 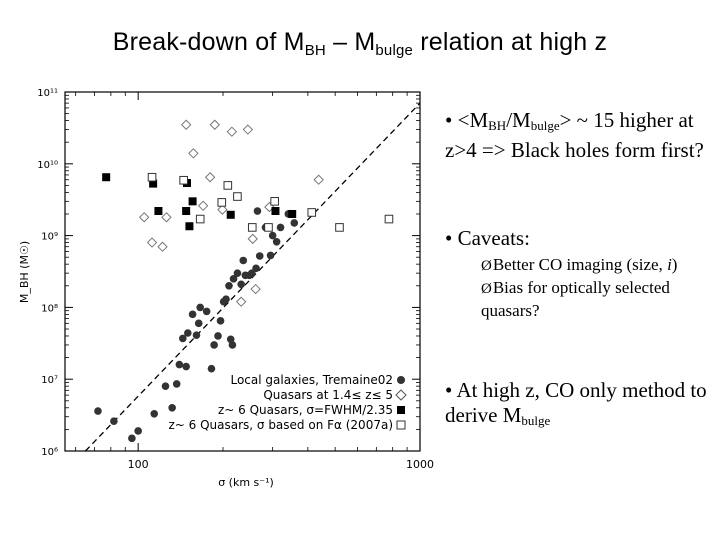 I want to click on y-tick-label: 10⁸, so click(x=49, y=308).